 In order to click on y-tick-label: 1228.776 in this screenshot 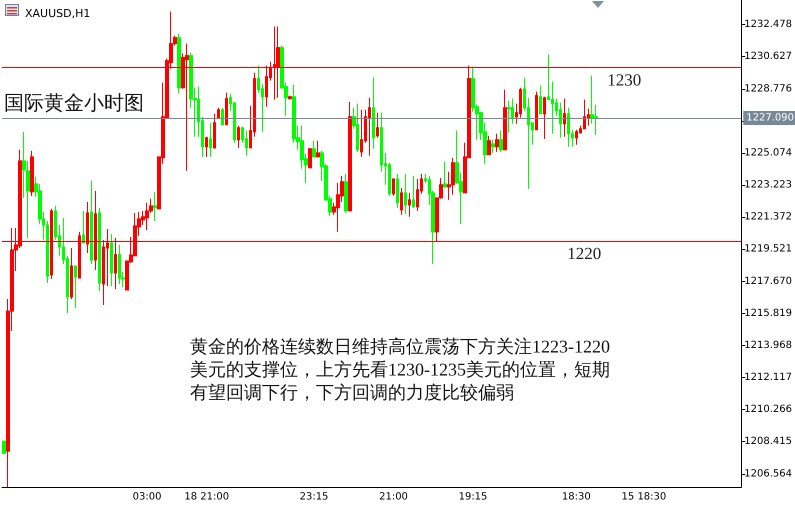, I will do `click(768, 88)`.